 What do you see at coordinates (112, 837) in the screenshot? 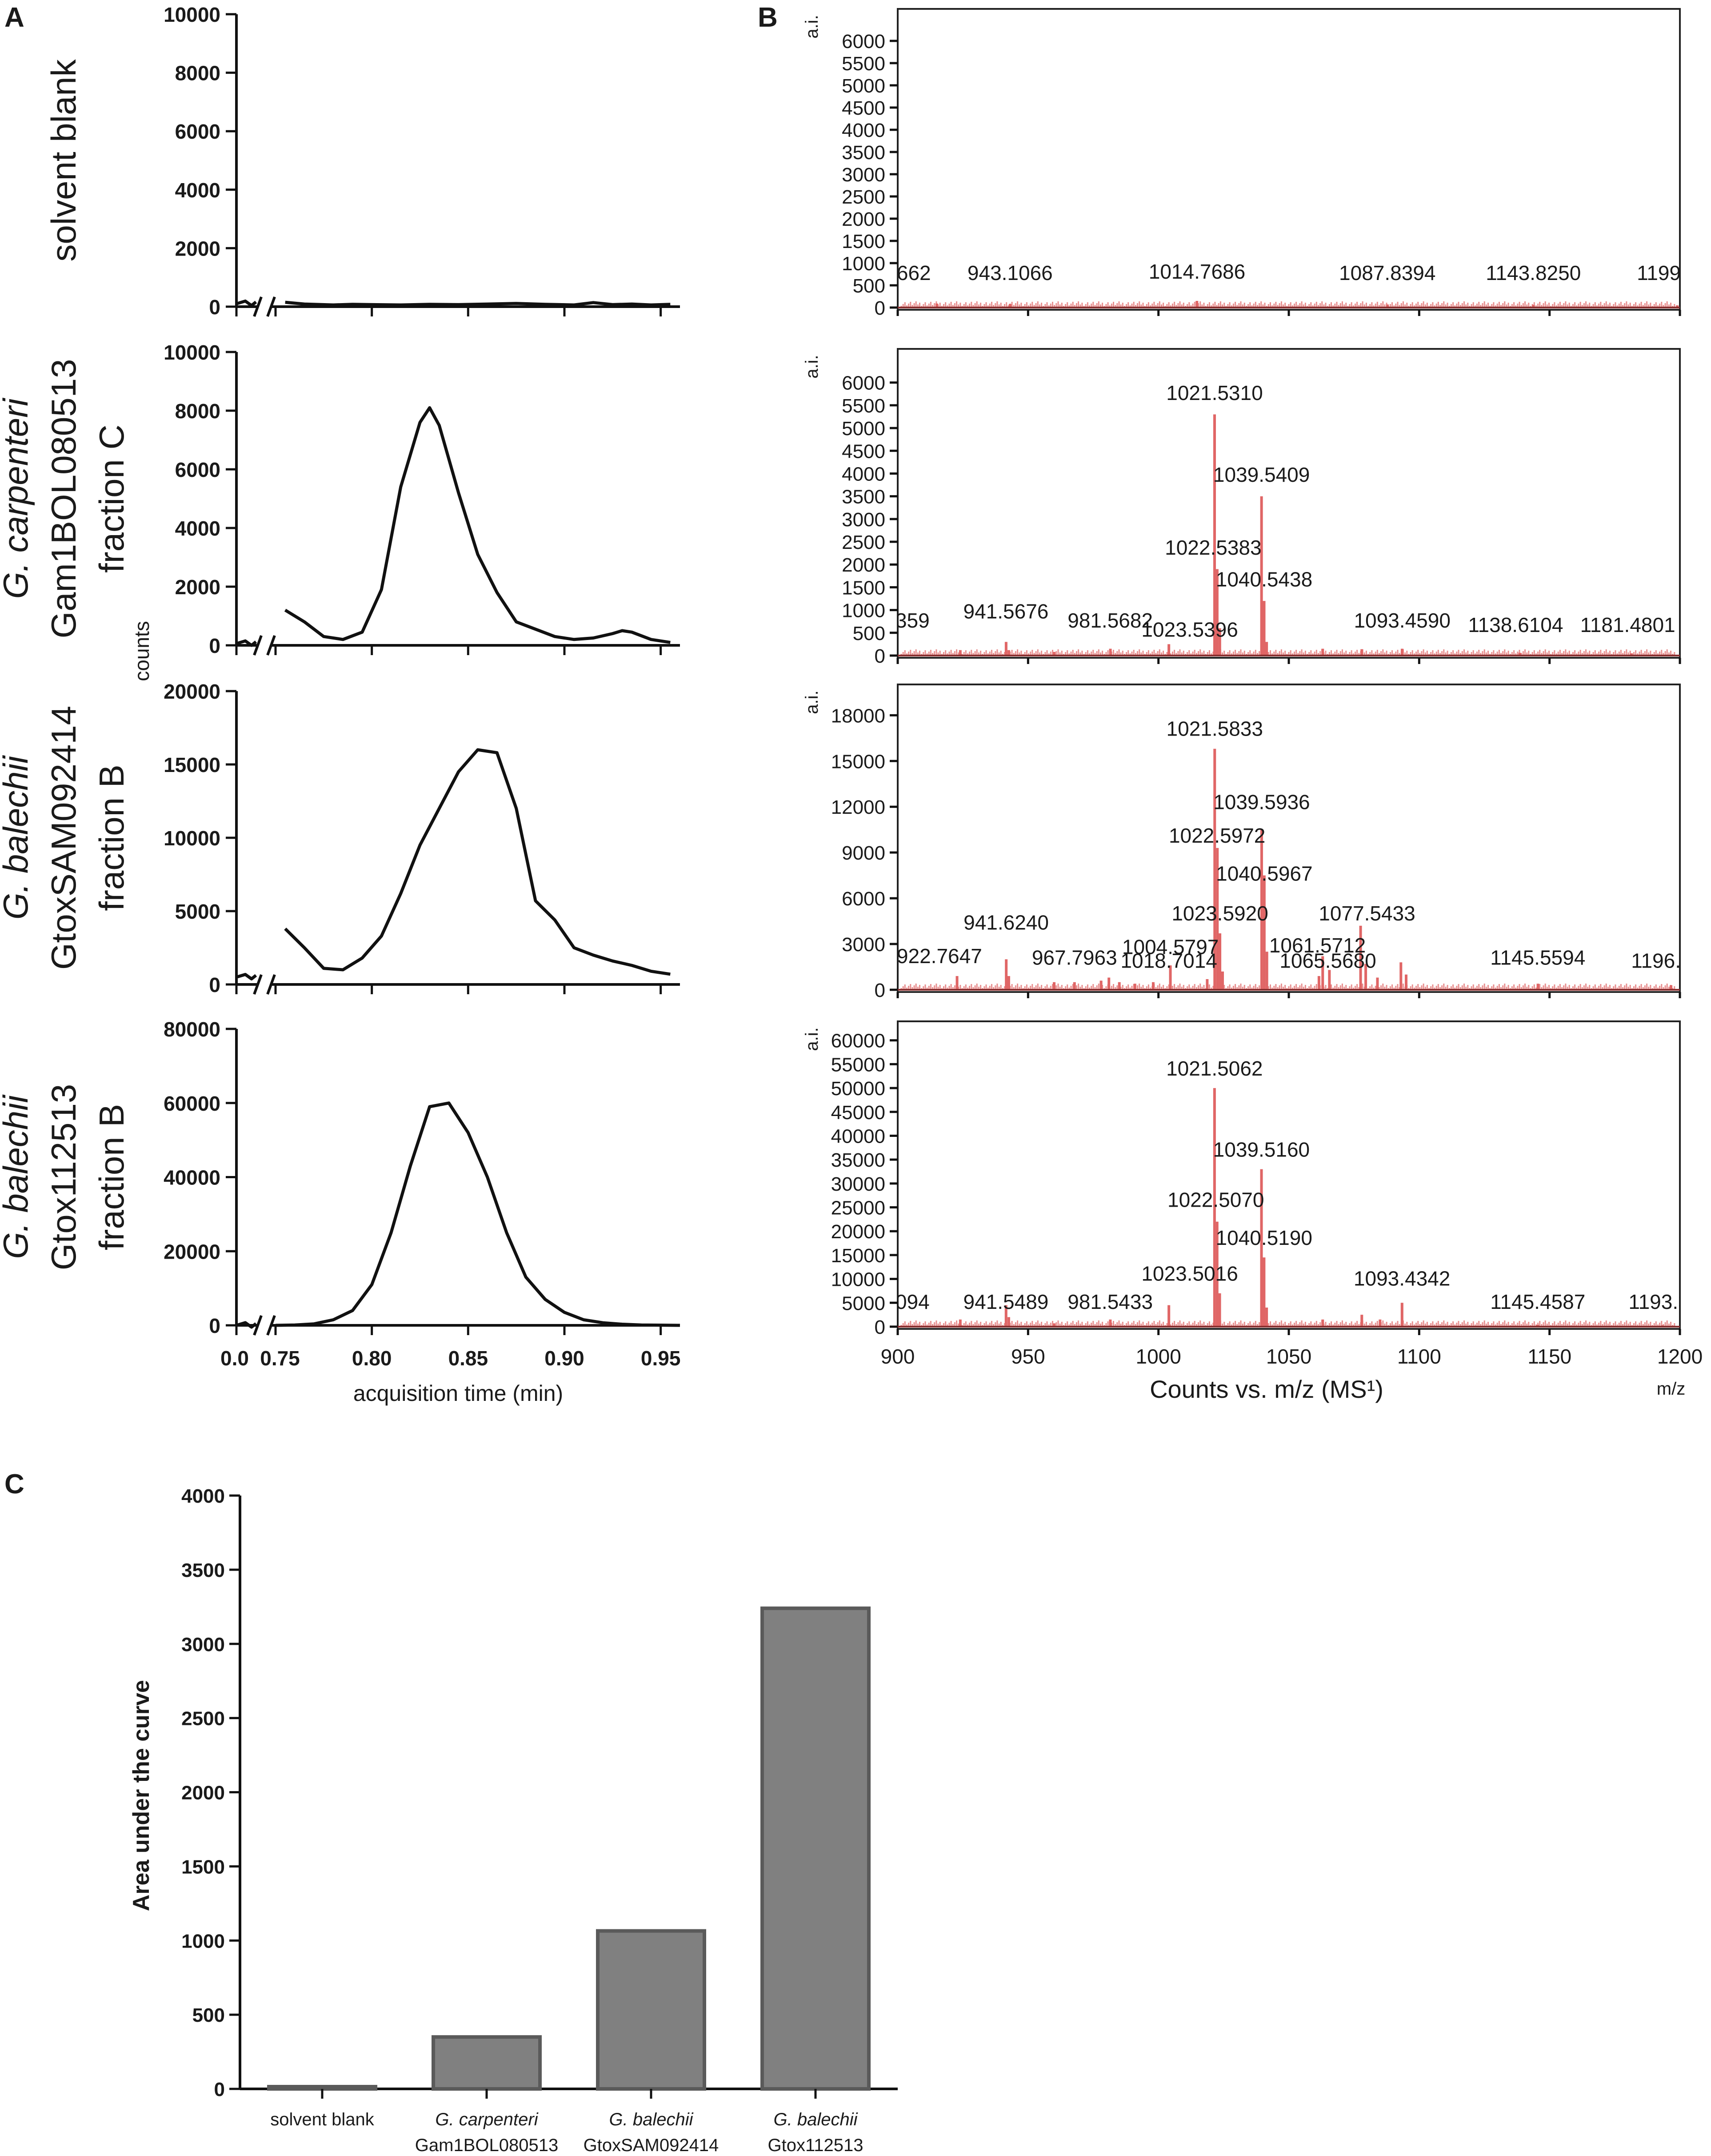
I see `row-label: fraction B` at bounding box center [112, 837].